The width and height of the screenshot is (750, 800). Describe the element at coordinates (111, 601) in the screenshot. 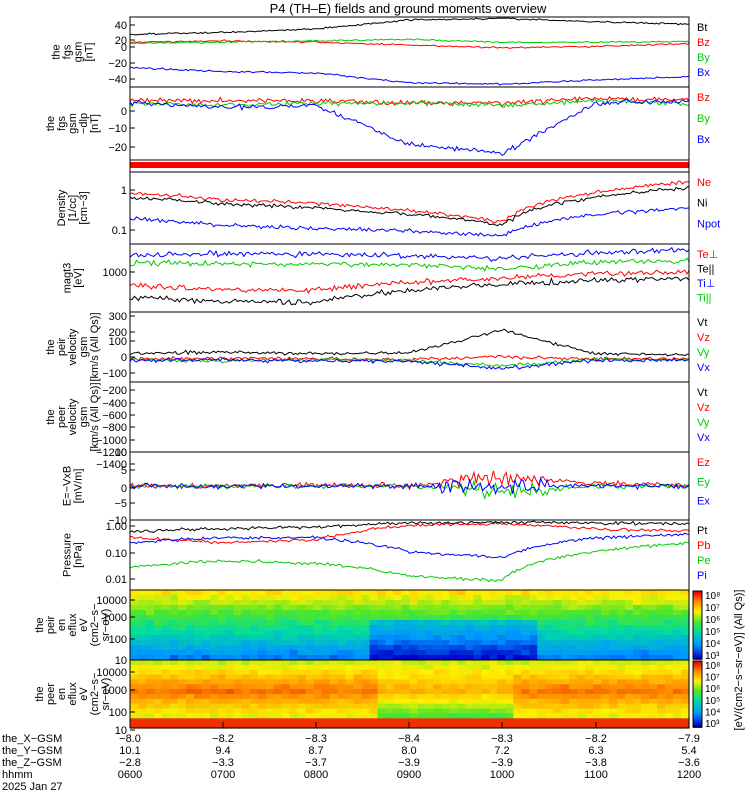

I see `peirspec-tick-label: 10000` at that location.